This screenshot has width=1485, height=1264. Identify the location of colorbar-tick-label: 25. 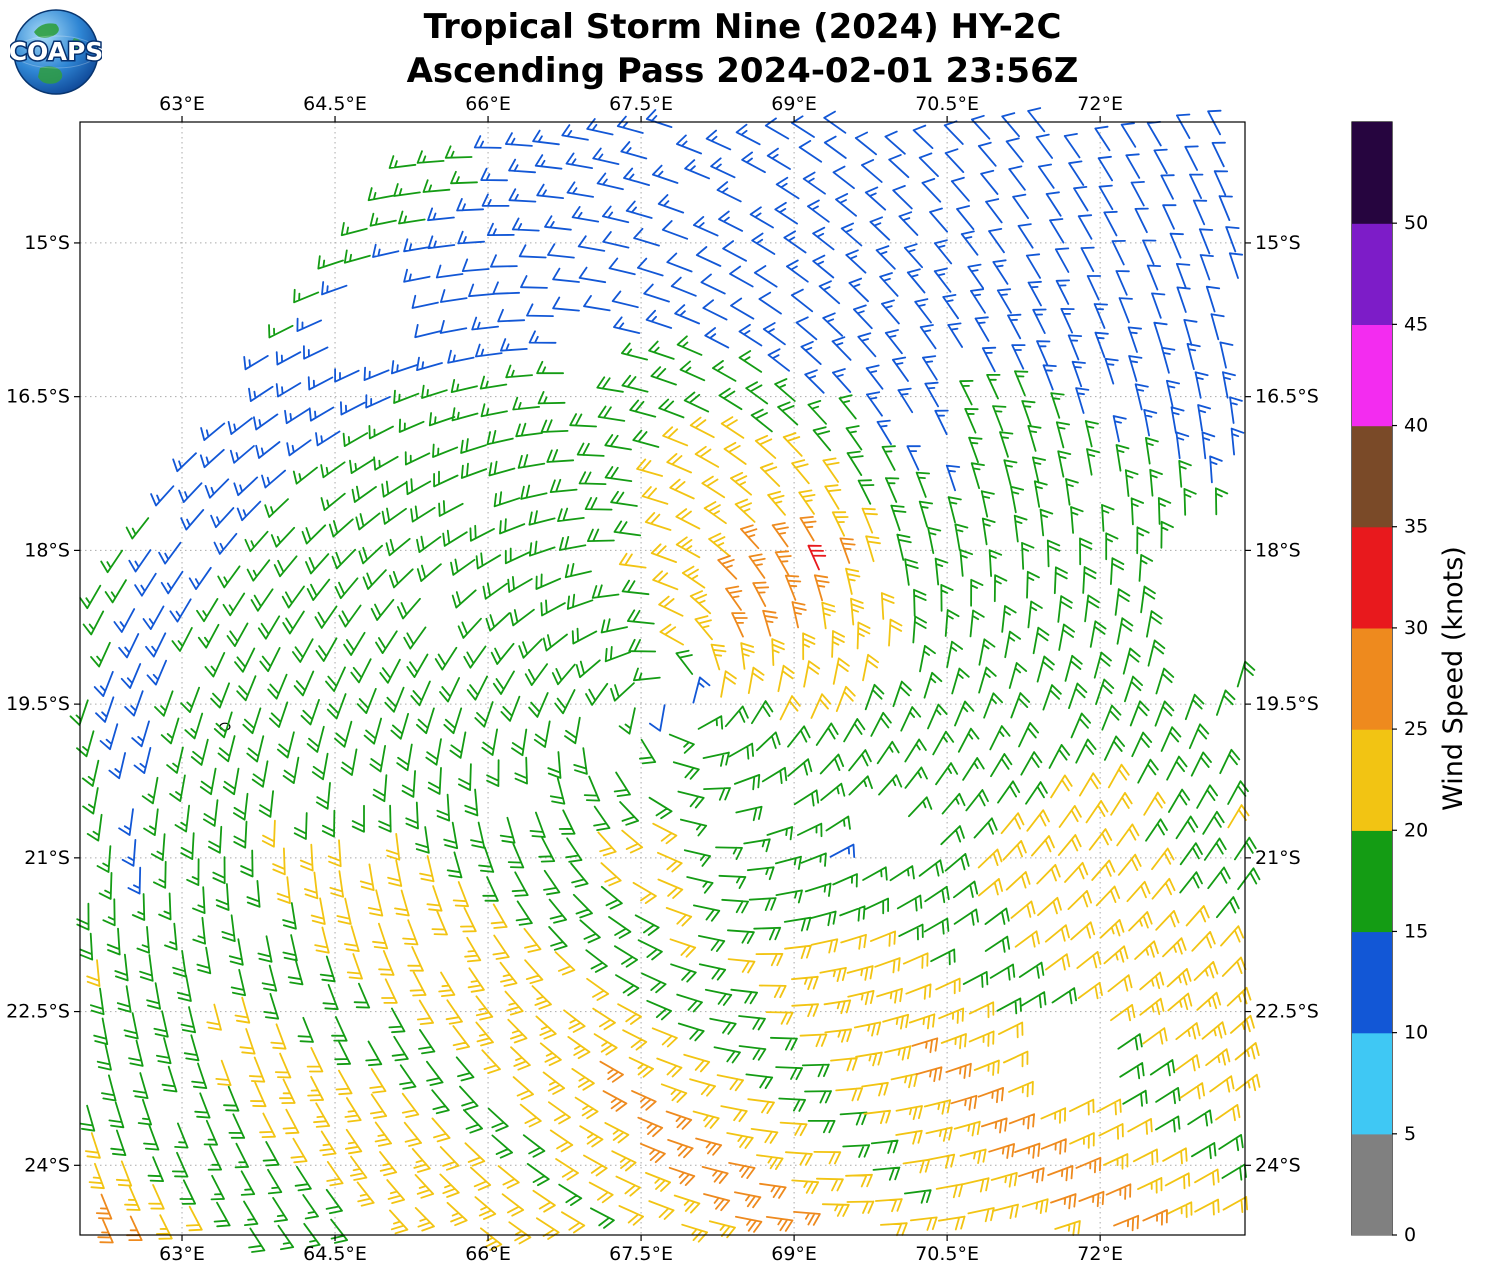
(1416, 729).